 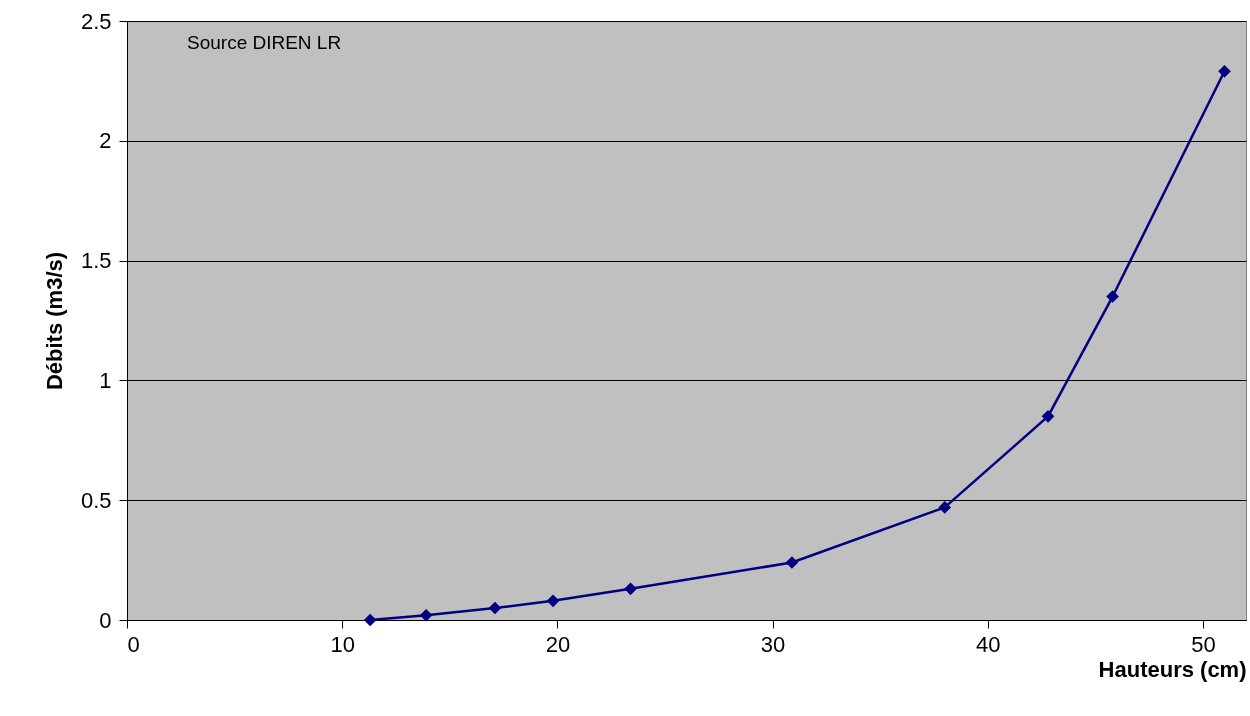 I want to click on y-tick-label: 0, so click(x=105, y=620).